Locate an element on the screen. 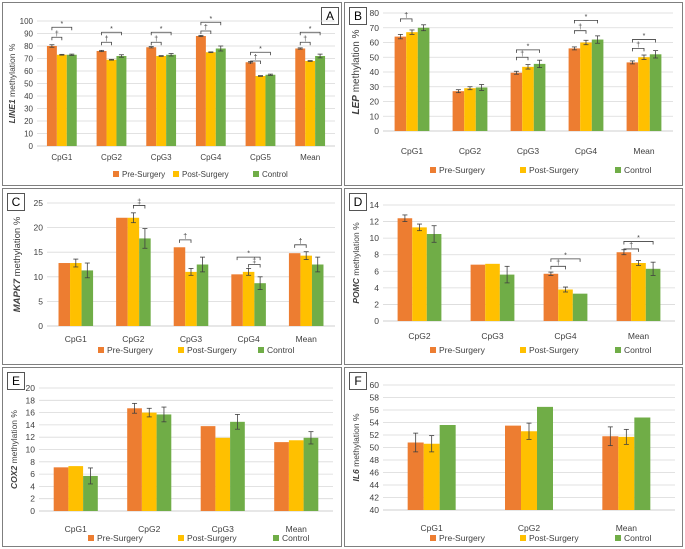  y-tick-label: 80 is located at coordinates (28, 46).